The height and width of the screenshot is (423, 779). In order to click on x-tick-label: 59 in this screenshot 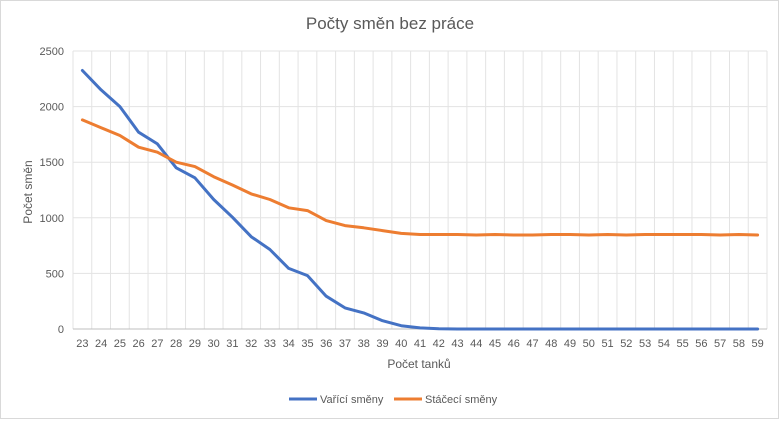, I will do `click(757, 344)`.